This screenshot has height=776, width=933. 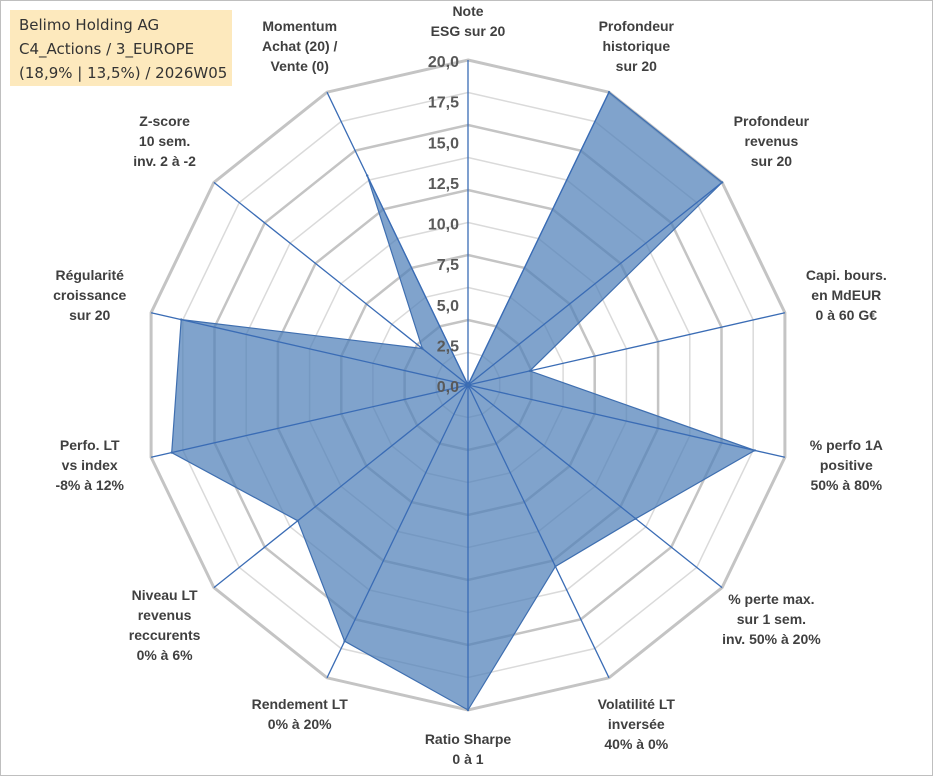 I want to click on axis-label-line: en MdEUR, so click(x=846, y=295).